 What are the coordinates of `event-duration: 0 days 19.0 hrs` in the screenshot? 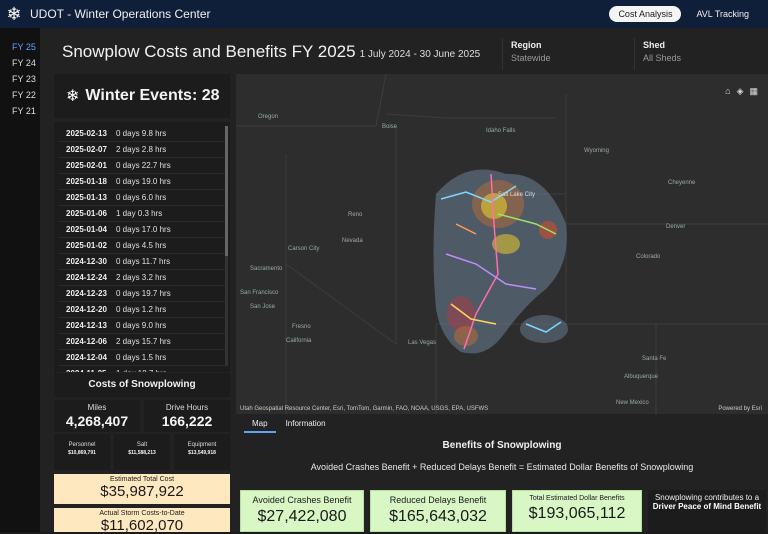 It's located at (143, 181).